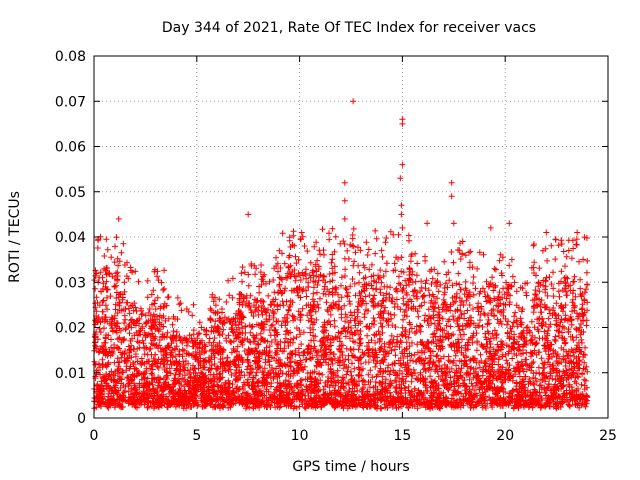 This screenshot has height=480, width=640. Describe the element at coordinates (70, 193) in the screenshot. I see `y-tick-label: 0.05` at that location.